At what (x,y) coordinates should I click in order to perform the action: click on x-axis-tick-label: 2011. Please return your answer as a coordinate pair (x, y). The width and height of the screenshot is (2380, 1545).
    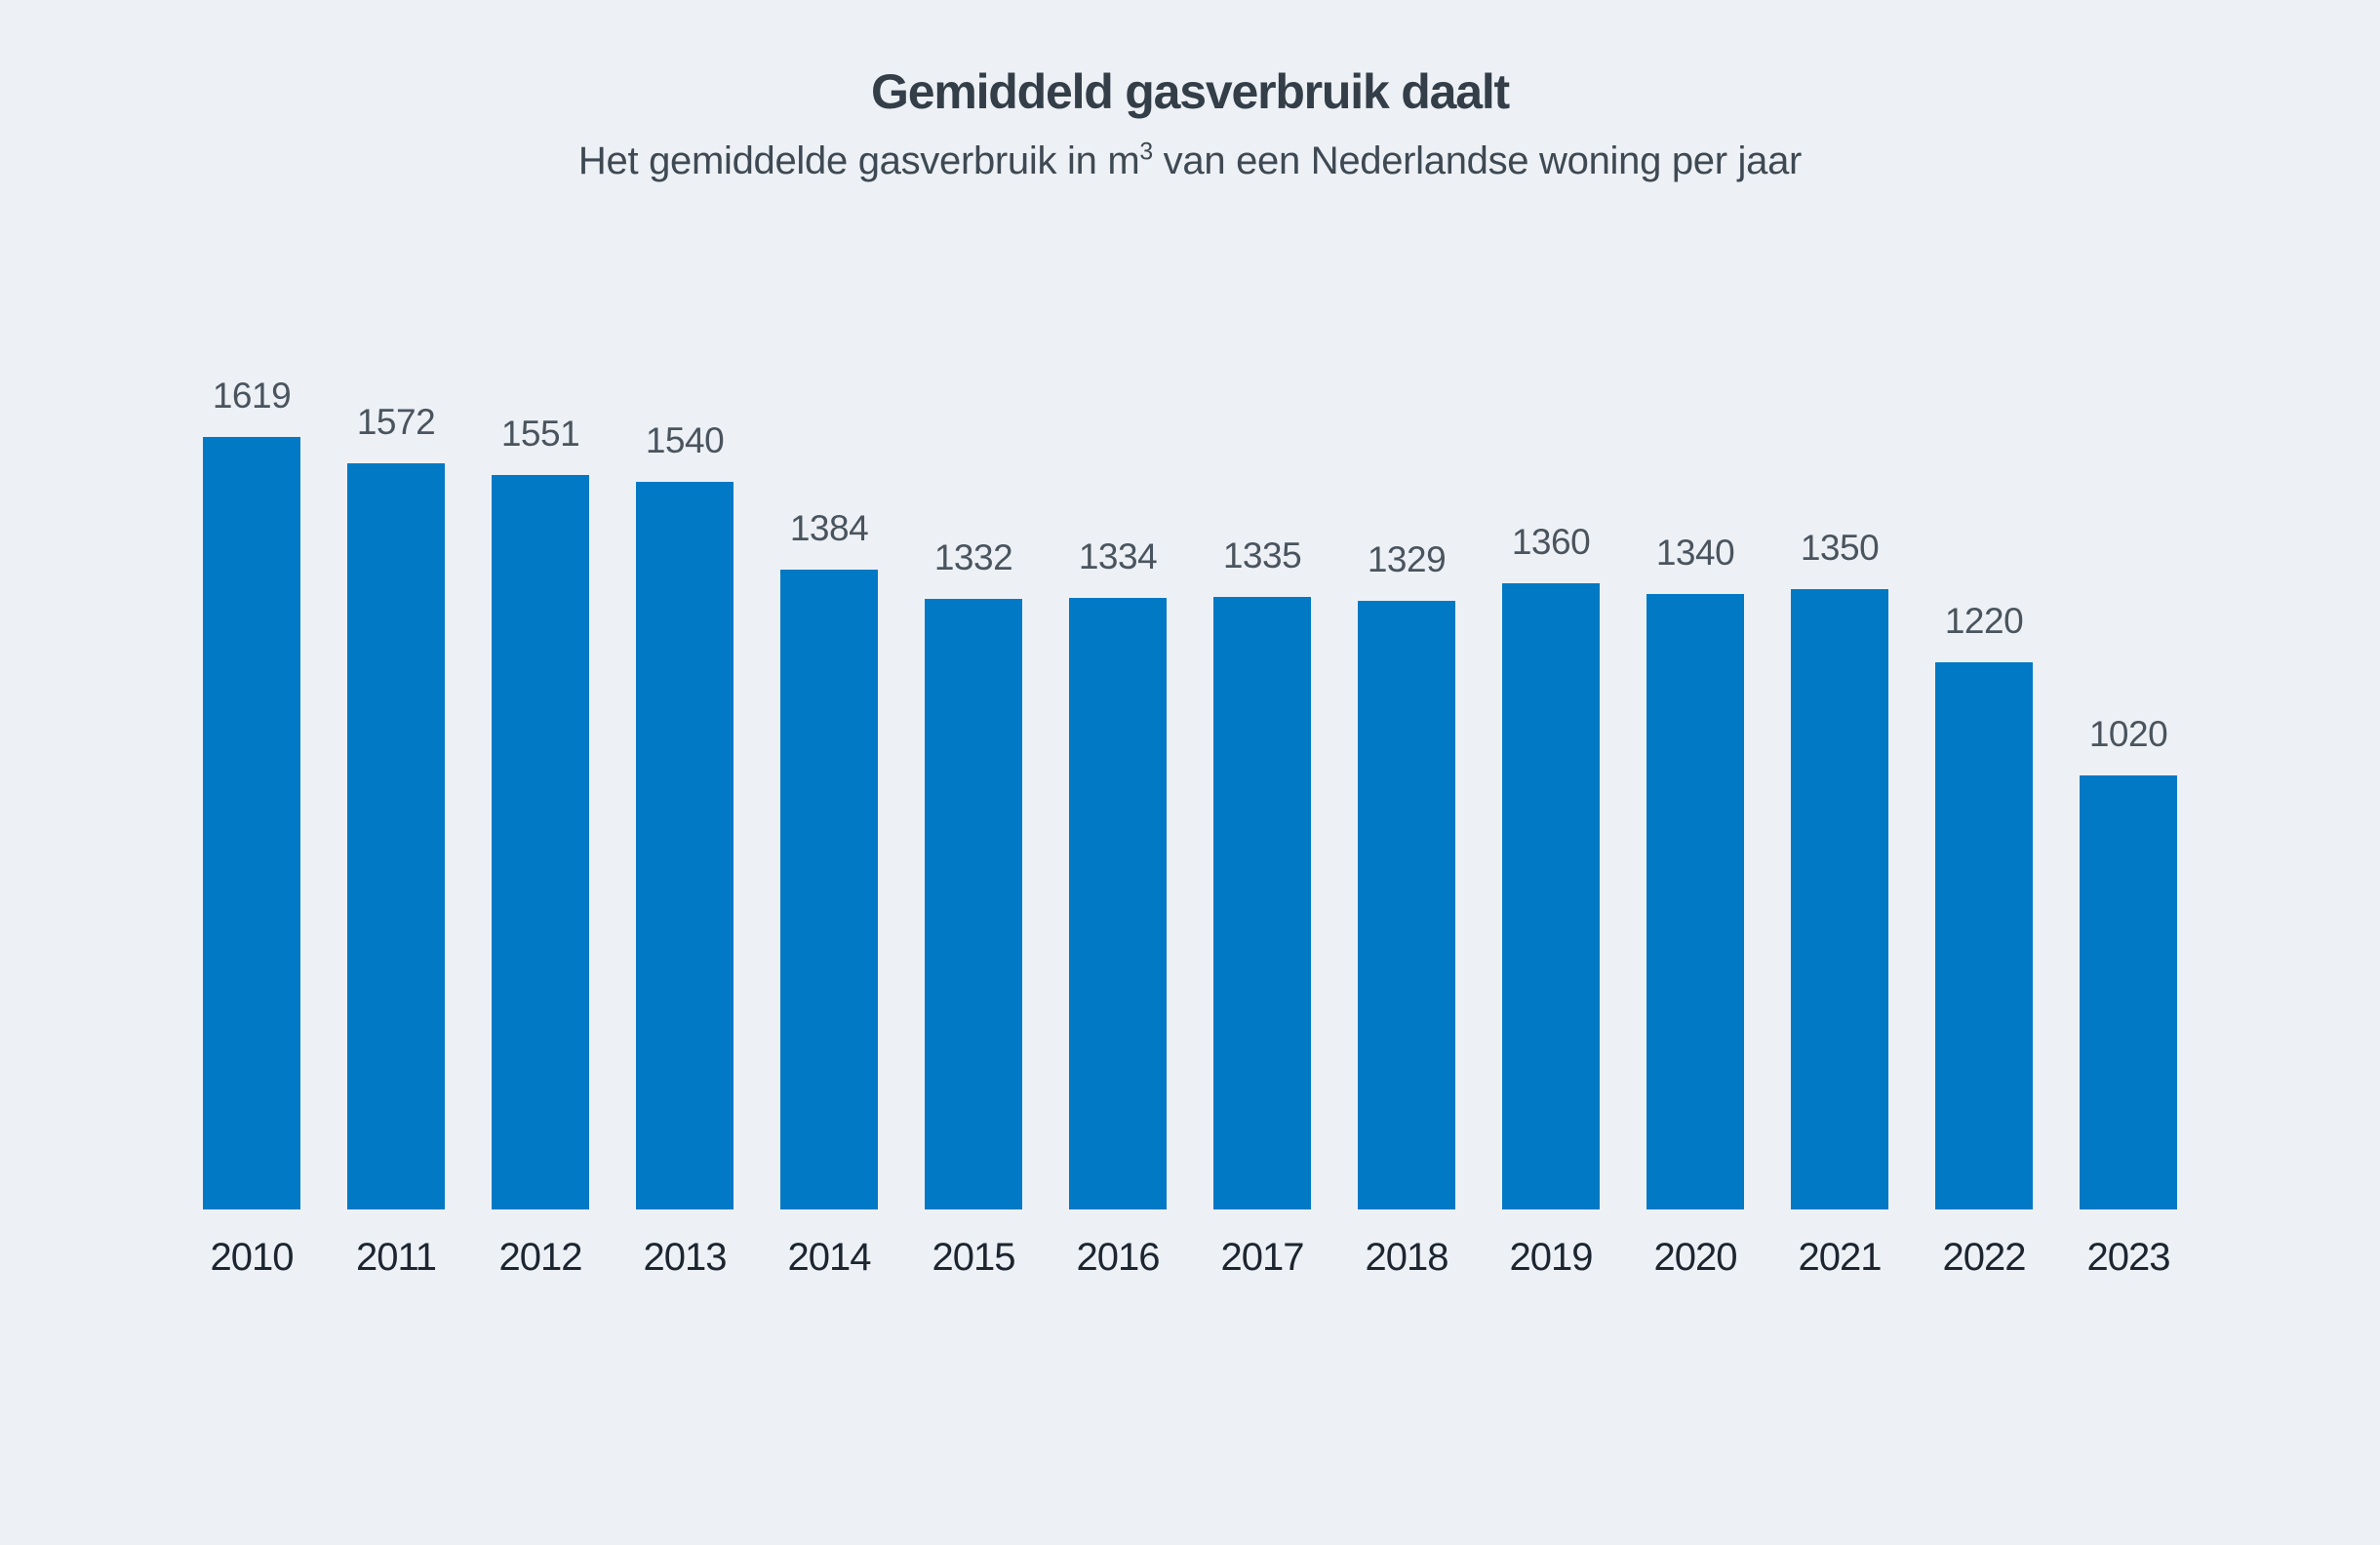
    Looking at the image, I should click on (396, 1257).